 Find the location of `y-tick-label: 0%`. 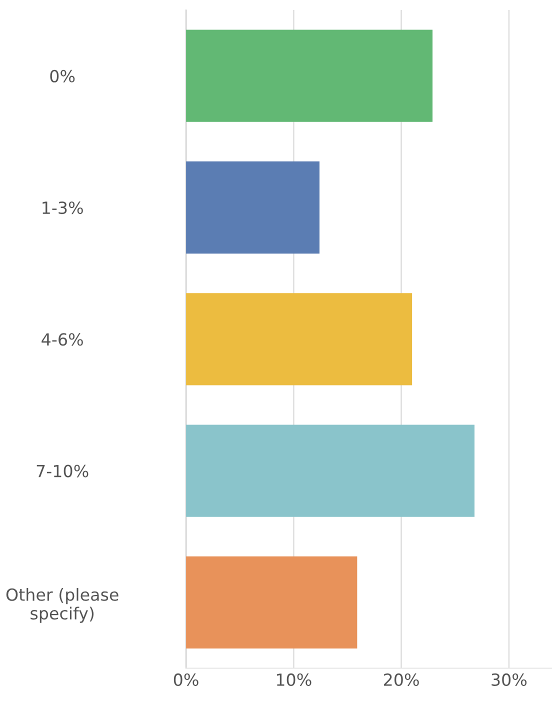

y-tick-label: 0% is located at coordinates (62, 76).